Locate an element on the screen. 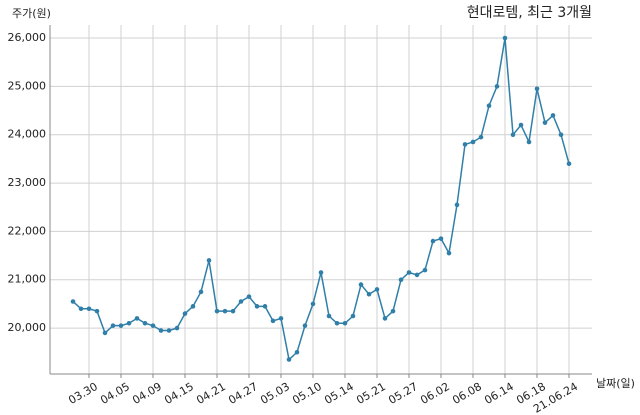 Image resolution: width=640 pixels, height=415 pixels. x-tick-label: 05.10 is located at coordinates (307, 393).